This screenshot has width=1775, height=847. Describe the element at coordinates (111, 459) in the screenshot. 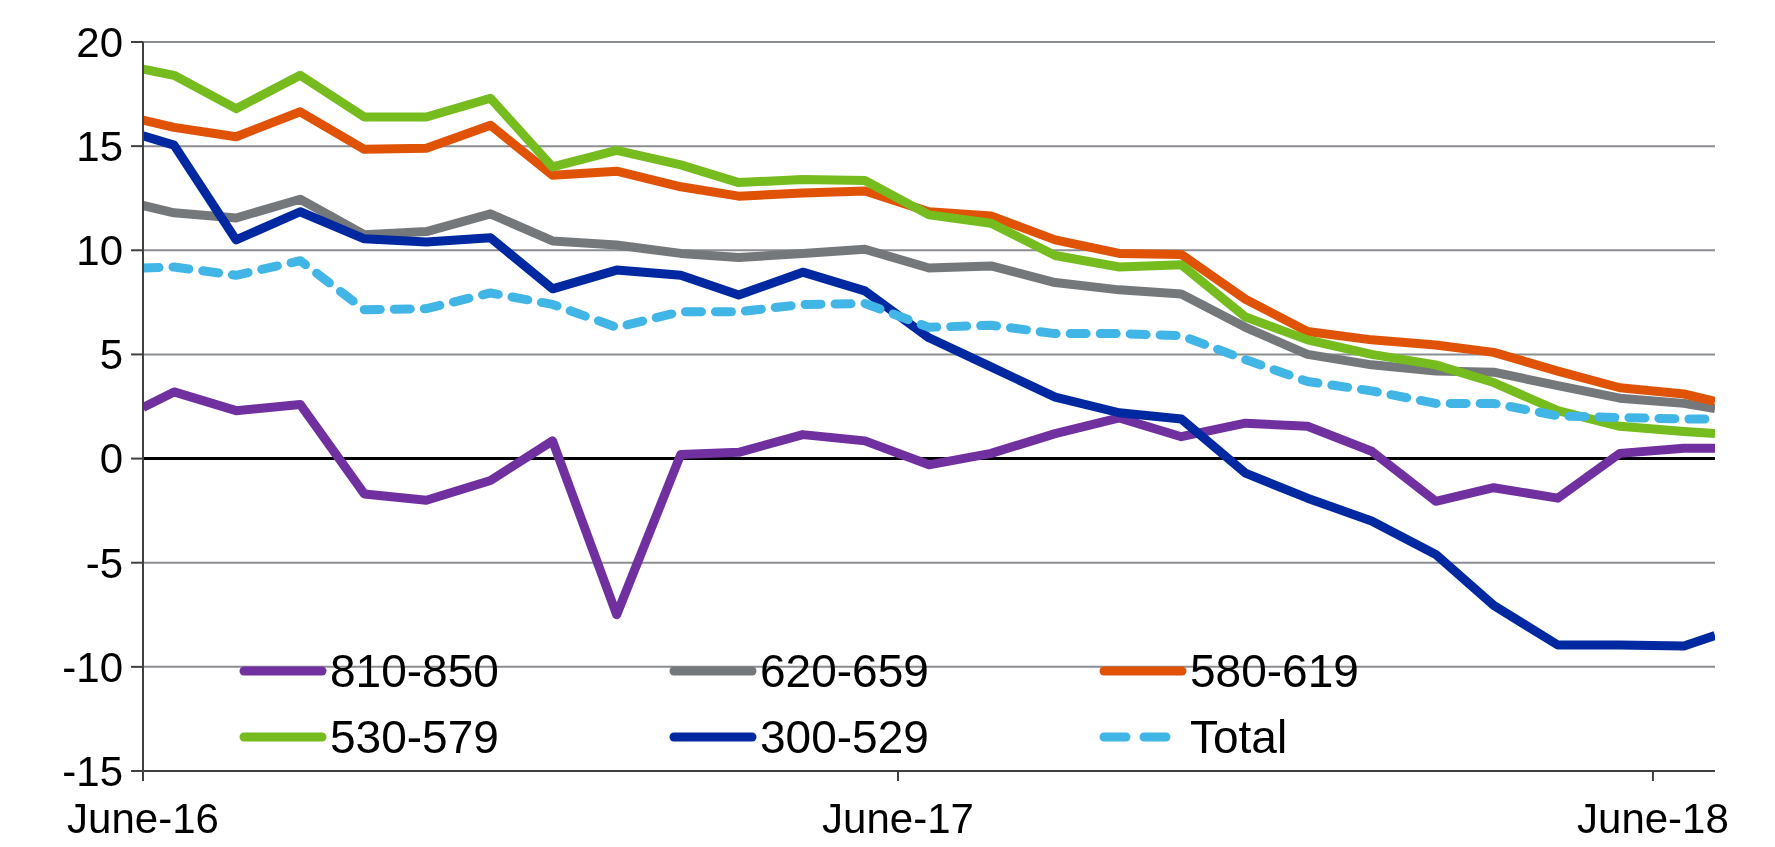

I see `y-tick-label: 0` at that location.